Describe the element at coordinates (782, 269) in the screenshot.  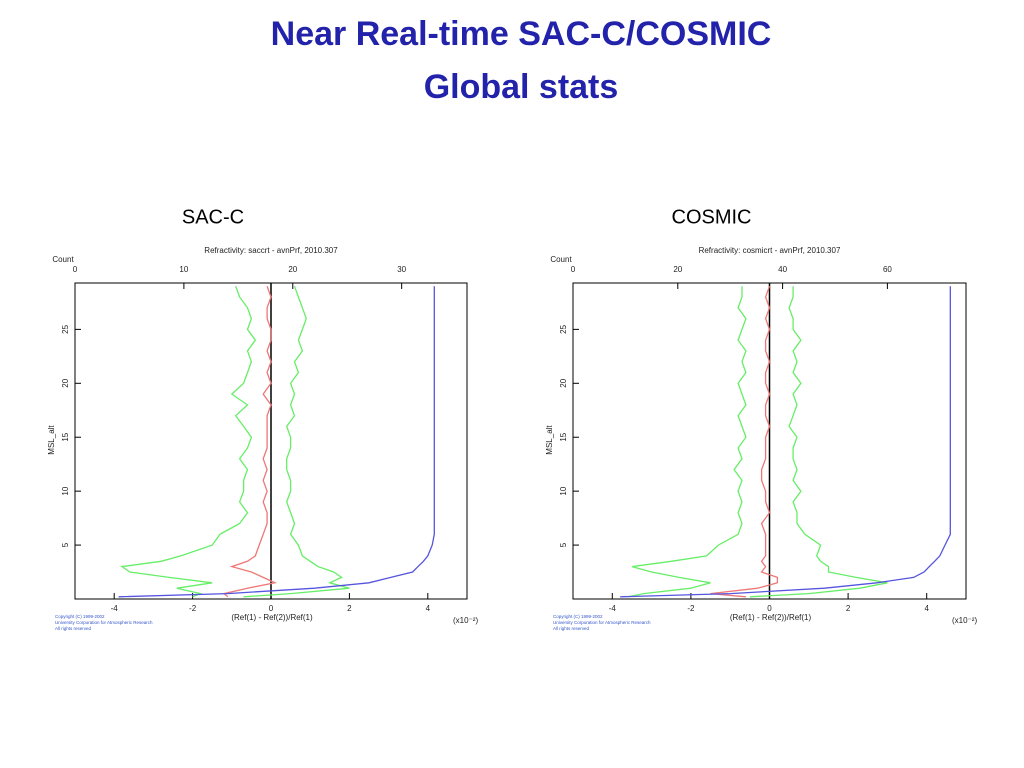
I see `x2-tick-label: 40` at that location.